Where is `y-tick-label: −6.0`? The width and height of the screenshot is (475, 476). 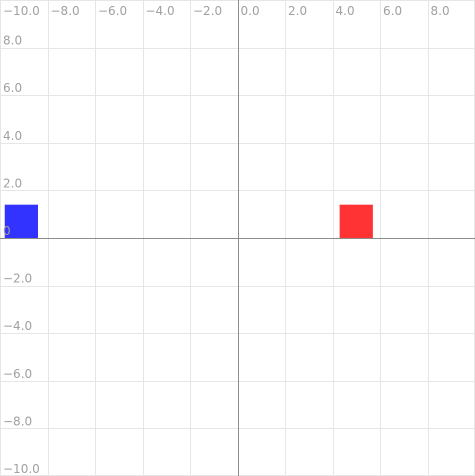 y-tick-label: −6.0 is located at coordinates (17, 374).